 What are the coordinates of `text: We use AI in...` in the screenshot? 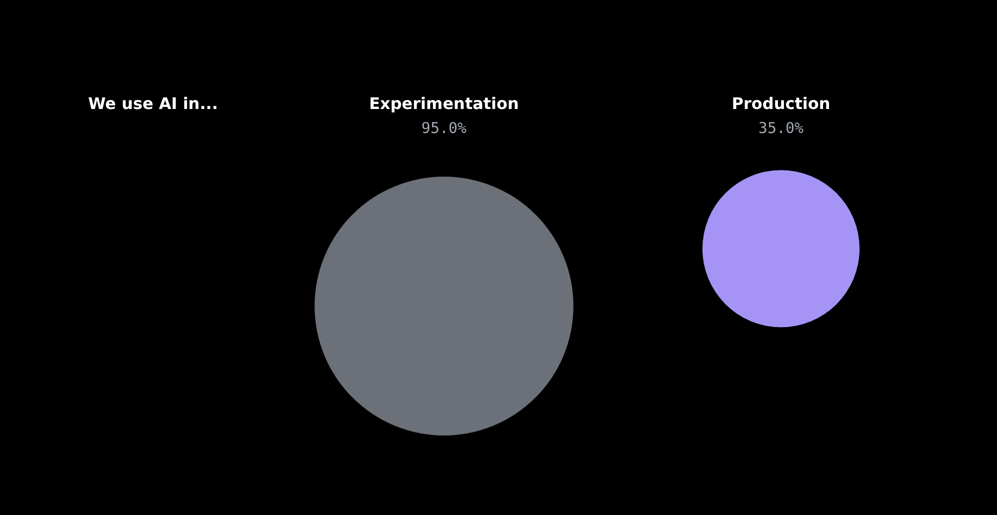 It's located at (153, 103).